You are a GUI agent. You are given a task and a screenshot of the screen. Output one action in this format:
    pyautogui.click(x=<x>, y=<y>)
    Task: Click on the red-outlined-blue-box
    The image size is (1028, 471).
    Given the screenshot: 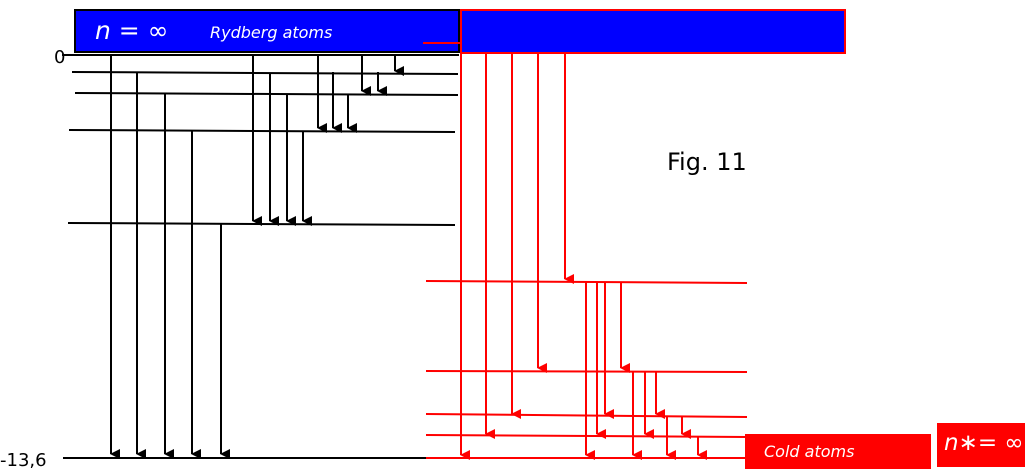 What is the action you would take?
    pyautogui.click(x=653, y=31)
    